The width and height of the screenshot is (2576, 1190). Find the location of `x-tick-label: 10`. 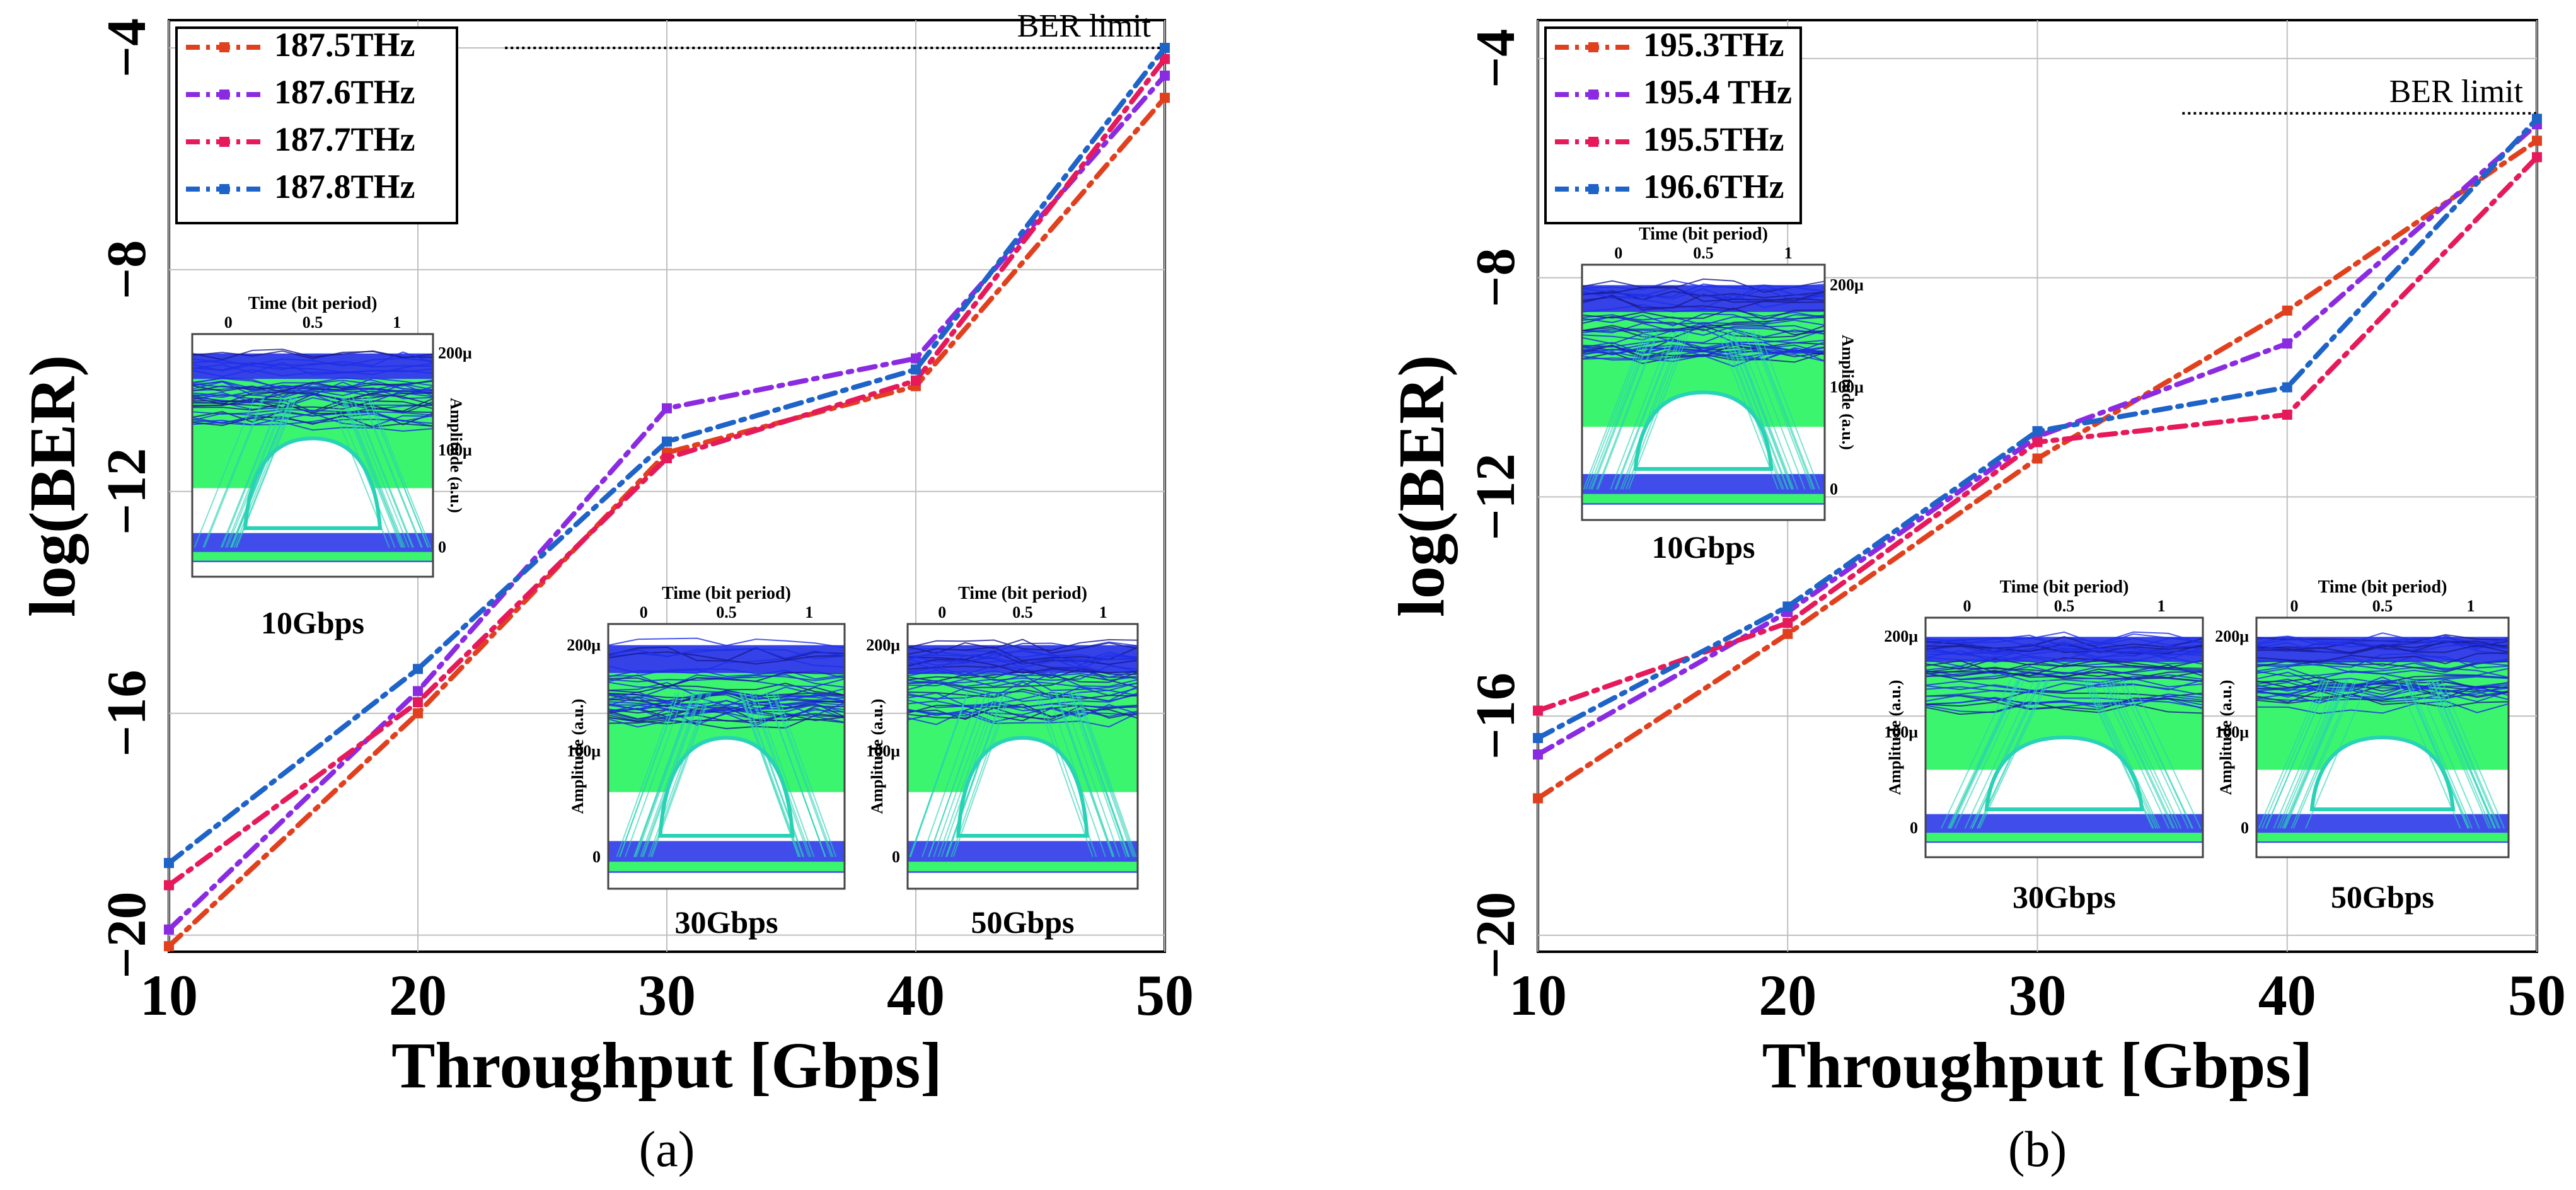

x-tick-label: 10 is located at coordinates (169, 995).